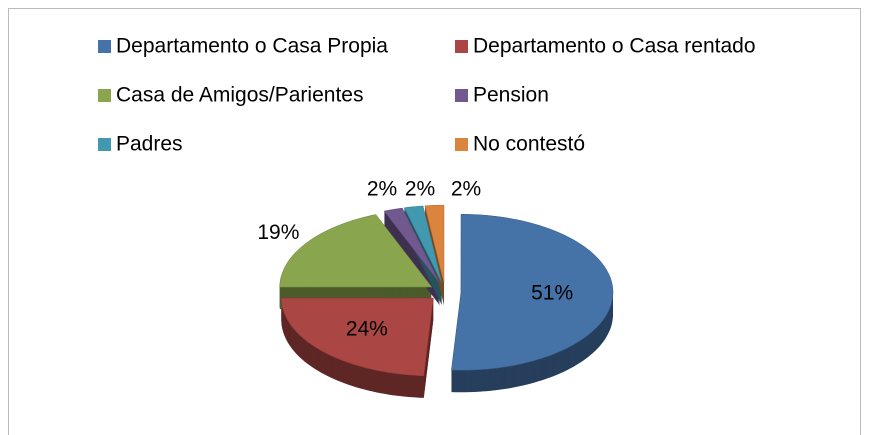  I want to click on legend-label: Padres, so click(149, 144).